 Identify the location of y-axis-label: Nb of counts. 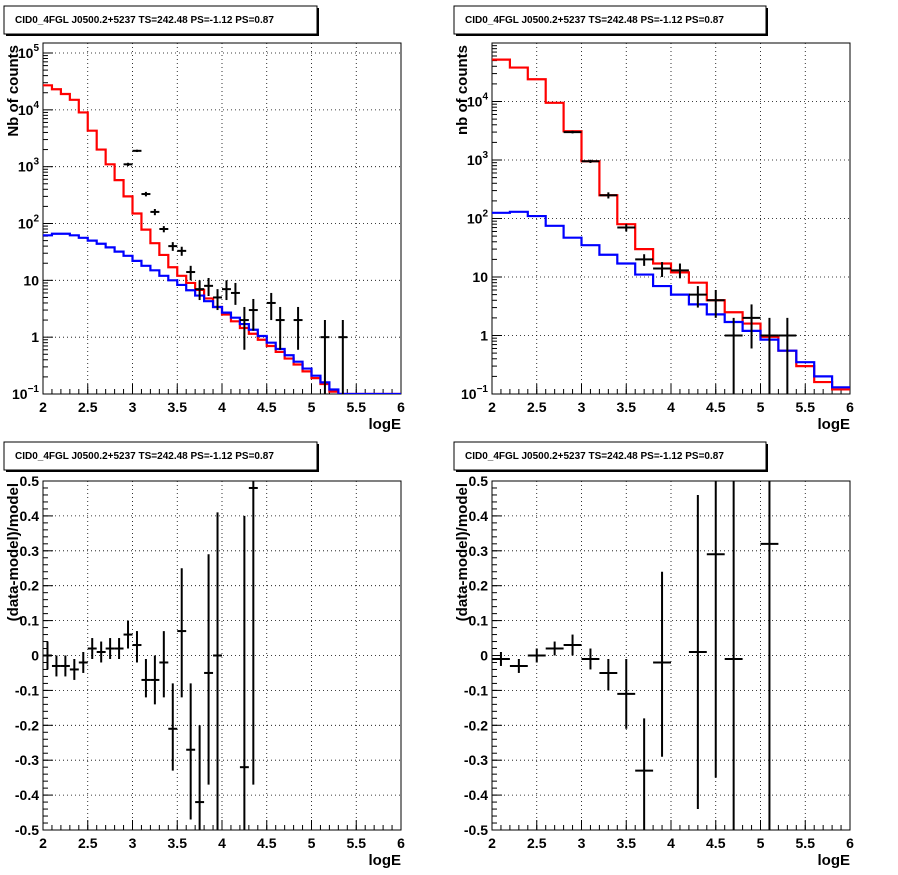
(13, 91).